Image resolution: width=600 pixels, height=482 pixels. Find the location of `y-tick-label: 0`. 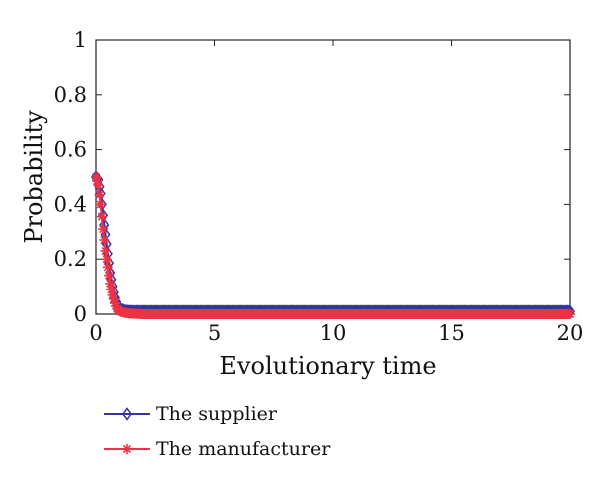

y-tick-label: 0 is located at coordinates (80, 314).